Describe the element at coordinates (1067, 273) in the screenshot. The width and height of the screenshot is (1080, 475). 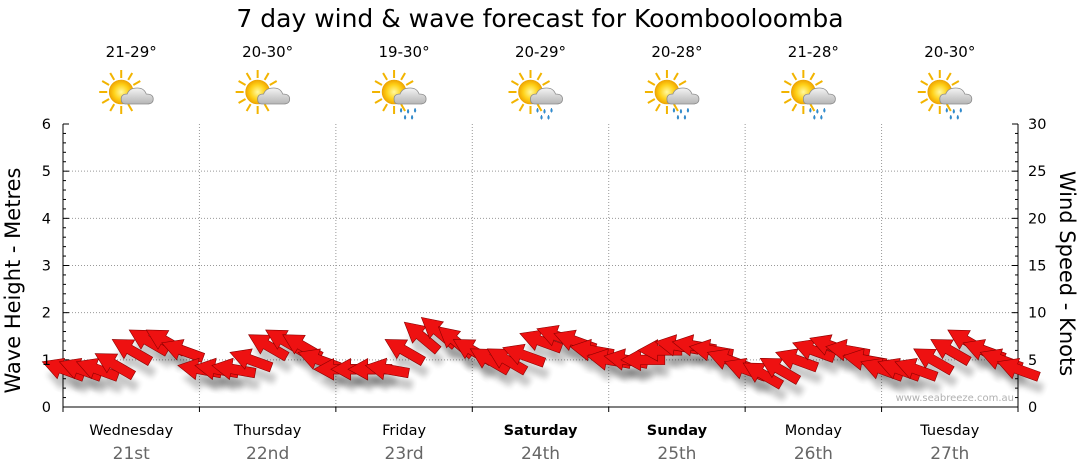
I see `right-axis-title: Wind Speed - Knots` at that location.